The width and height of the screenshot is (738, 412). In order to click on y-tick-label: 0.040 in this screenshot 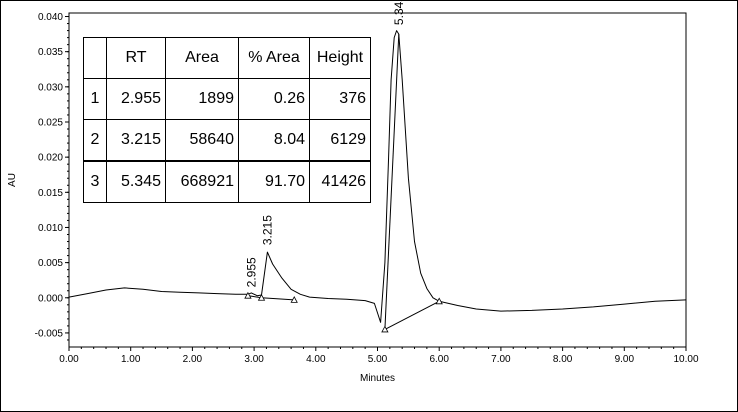, I will do `click(50, 17)`.